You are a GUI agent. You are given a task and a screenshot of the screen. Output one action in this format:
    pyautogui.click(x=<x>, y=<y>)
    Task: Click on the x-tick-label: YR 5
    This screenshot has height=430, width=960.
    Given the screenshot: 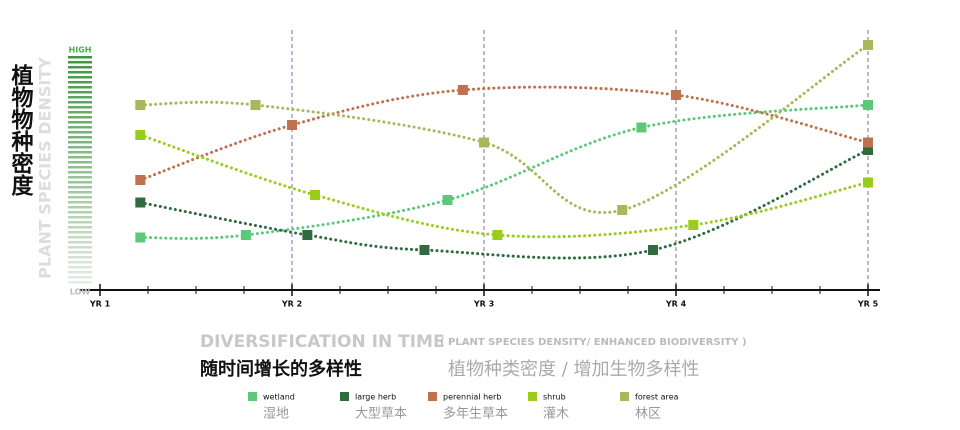 What is the action you would take?
    pyautogui.click(x=868, y=304)
    